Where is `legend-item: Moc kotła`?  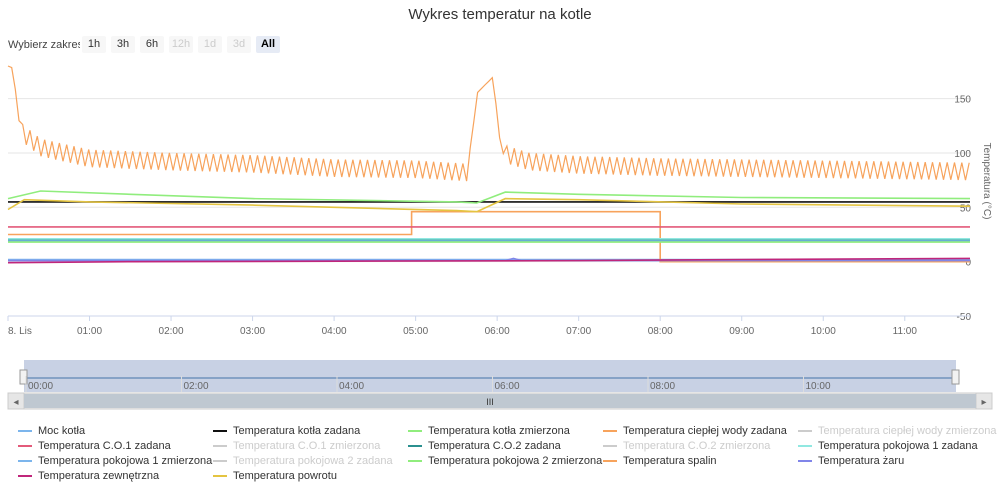
legend-item: Moc kotła is located at coordinates (51, 431).